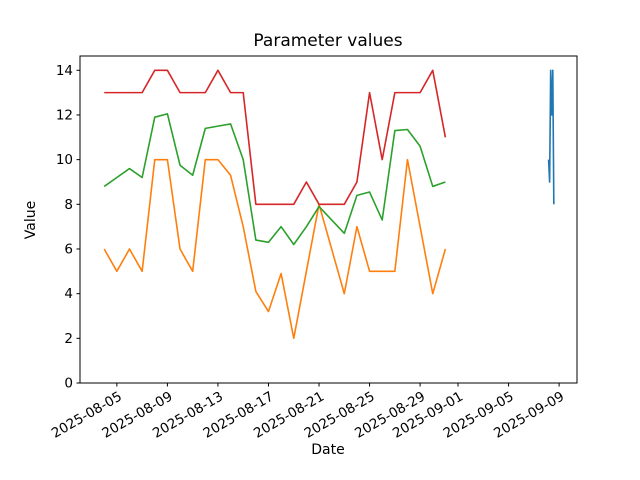  Describe the element at coordinates (68, 339) in the screenshot. I see `y-tick-label: 2` at that location.